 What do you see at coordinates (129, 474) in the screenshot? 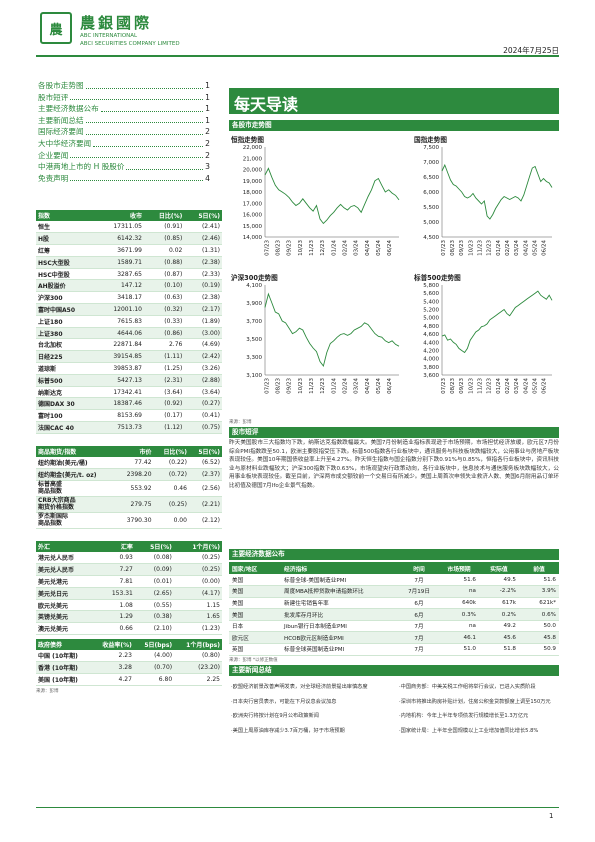
I see `table-row: 纽约期金(美元/t. oz) 2398.20 (0.72) (2.37)` at bounding box center [129, 474].